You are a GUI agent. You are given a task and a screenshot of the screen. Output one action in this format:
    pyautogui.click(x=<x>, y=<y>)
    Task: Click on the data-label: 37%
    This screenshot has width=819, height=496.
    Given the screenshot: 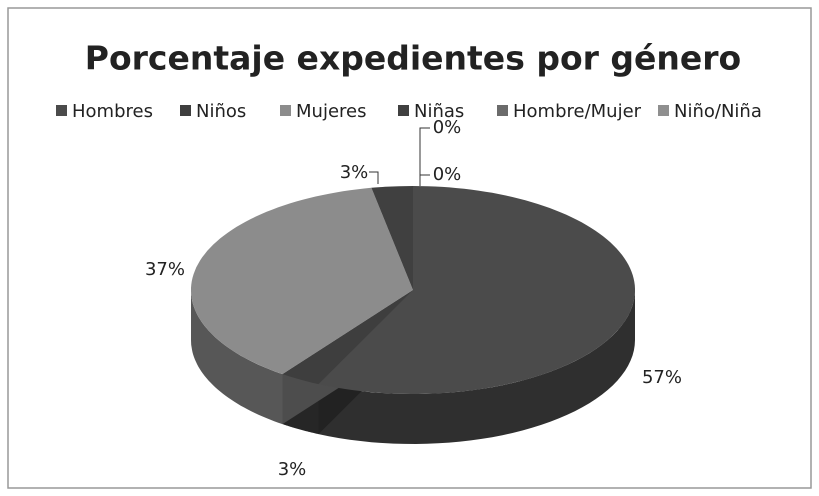 What is the action you would take?
    pyautogui.click(x=165, y=269)
    